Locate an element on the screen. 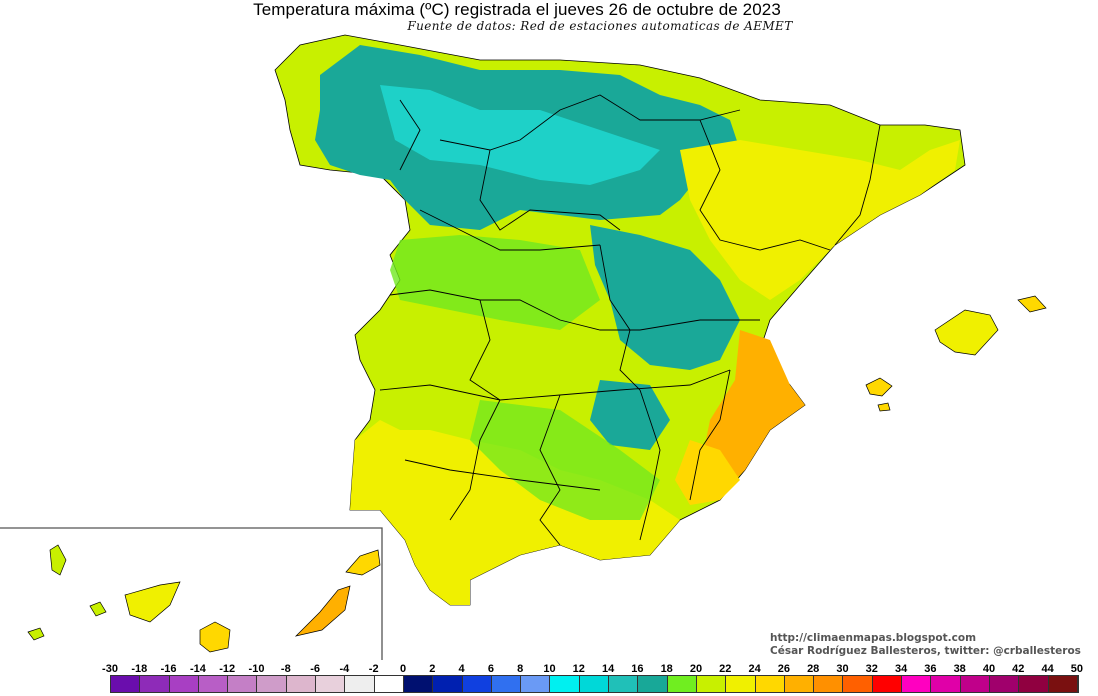  legend-tick-label: -6 is located at coordinates (315, 669).